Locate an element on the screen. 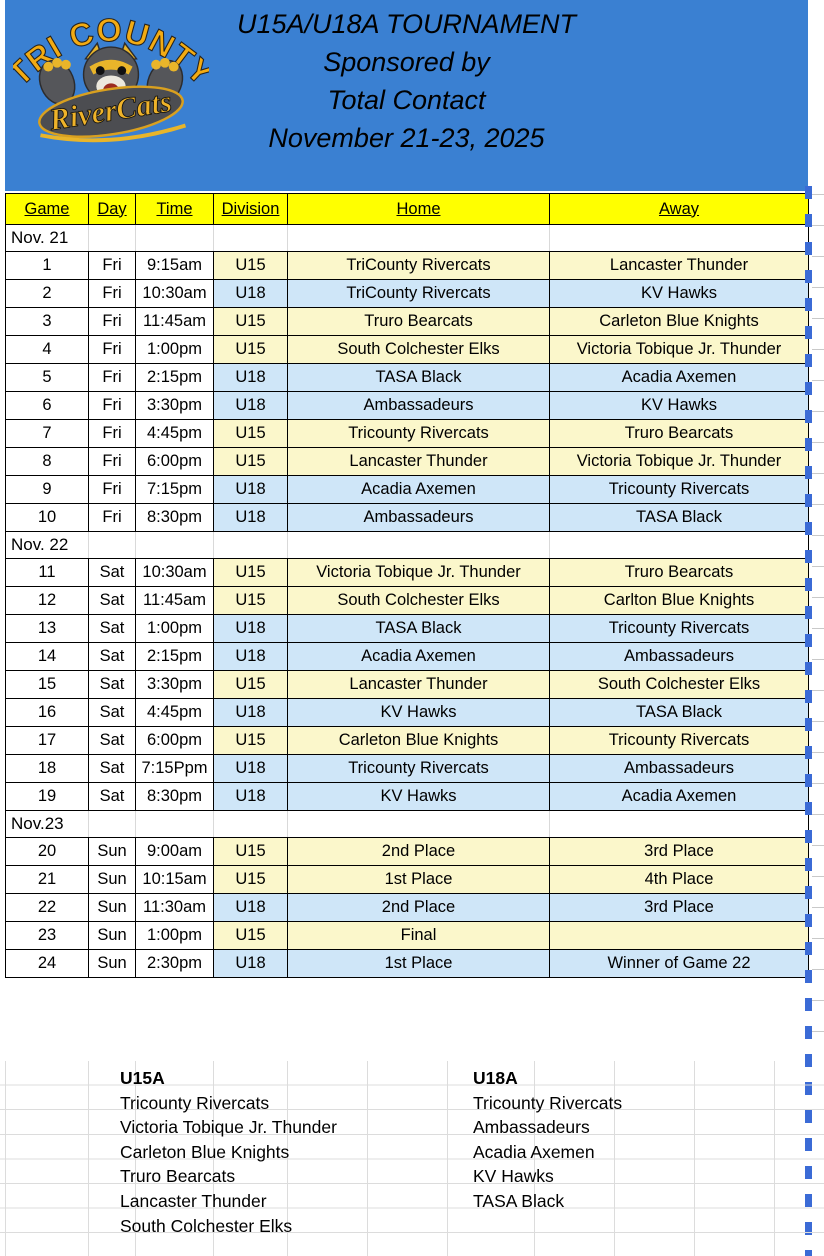 This screenshot has height=1256, width=824. time-cell: 2:15pm is located at coordinates (174, 377).